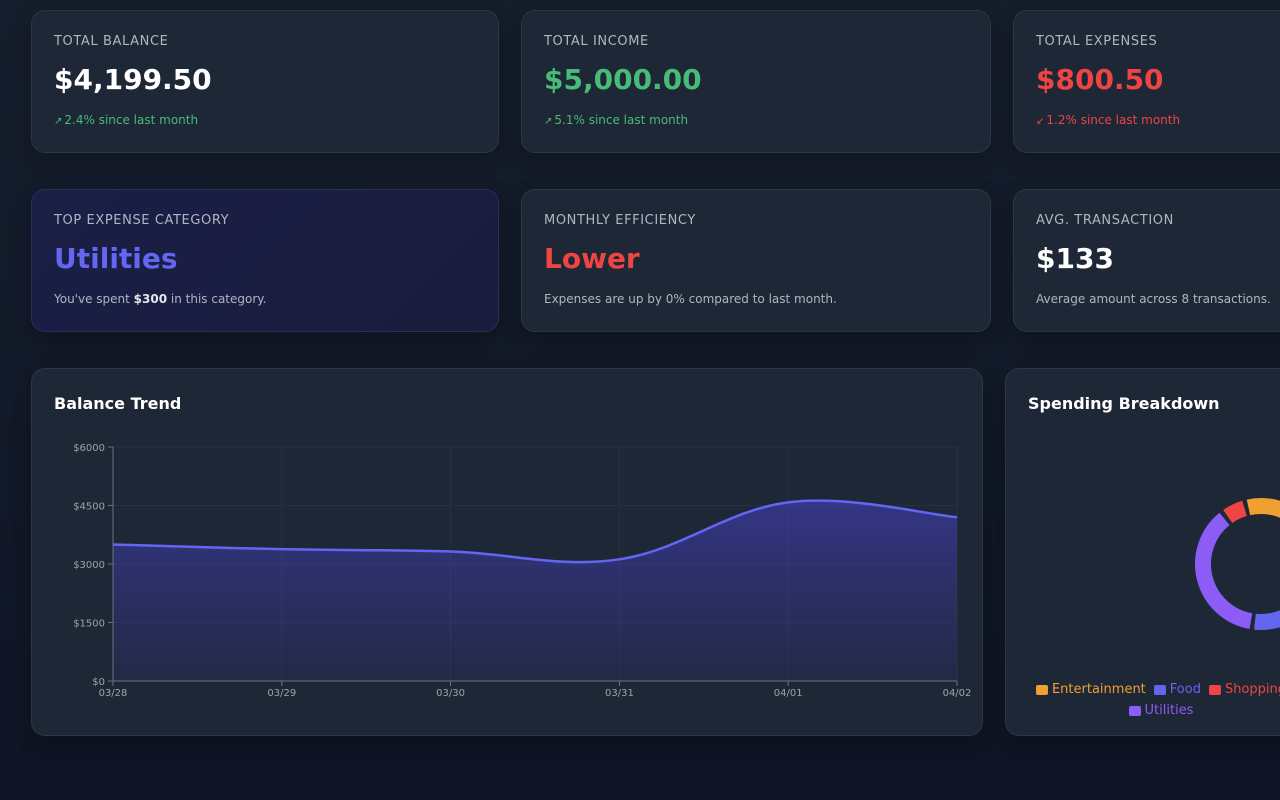 The height and width of the screenshot is (800, 1280). Describe the element at coordinates (1098, 689) in the screenshot. I see `legend-label: Entertainment` at that location.